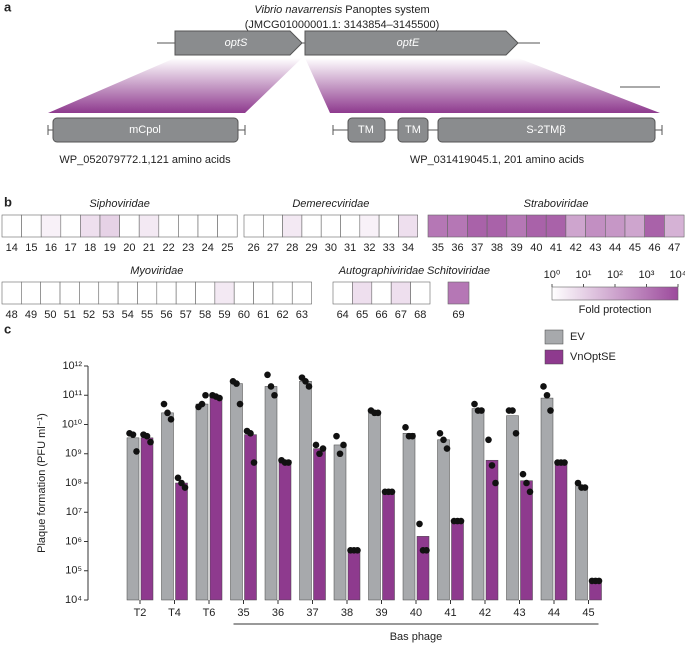  I want to click on cell-label: 49, so click(31, 315).